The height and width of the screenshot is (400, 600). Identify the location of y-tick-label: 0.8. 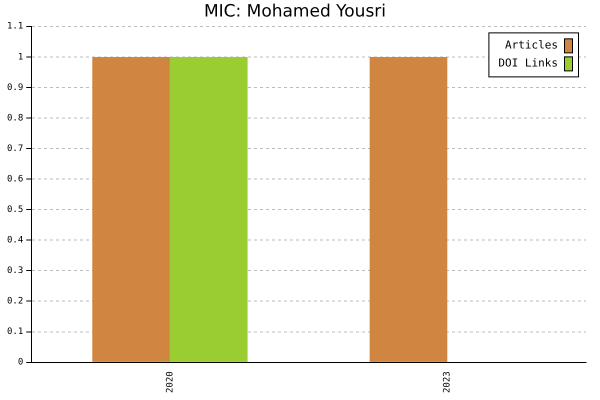
(15, 118).